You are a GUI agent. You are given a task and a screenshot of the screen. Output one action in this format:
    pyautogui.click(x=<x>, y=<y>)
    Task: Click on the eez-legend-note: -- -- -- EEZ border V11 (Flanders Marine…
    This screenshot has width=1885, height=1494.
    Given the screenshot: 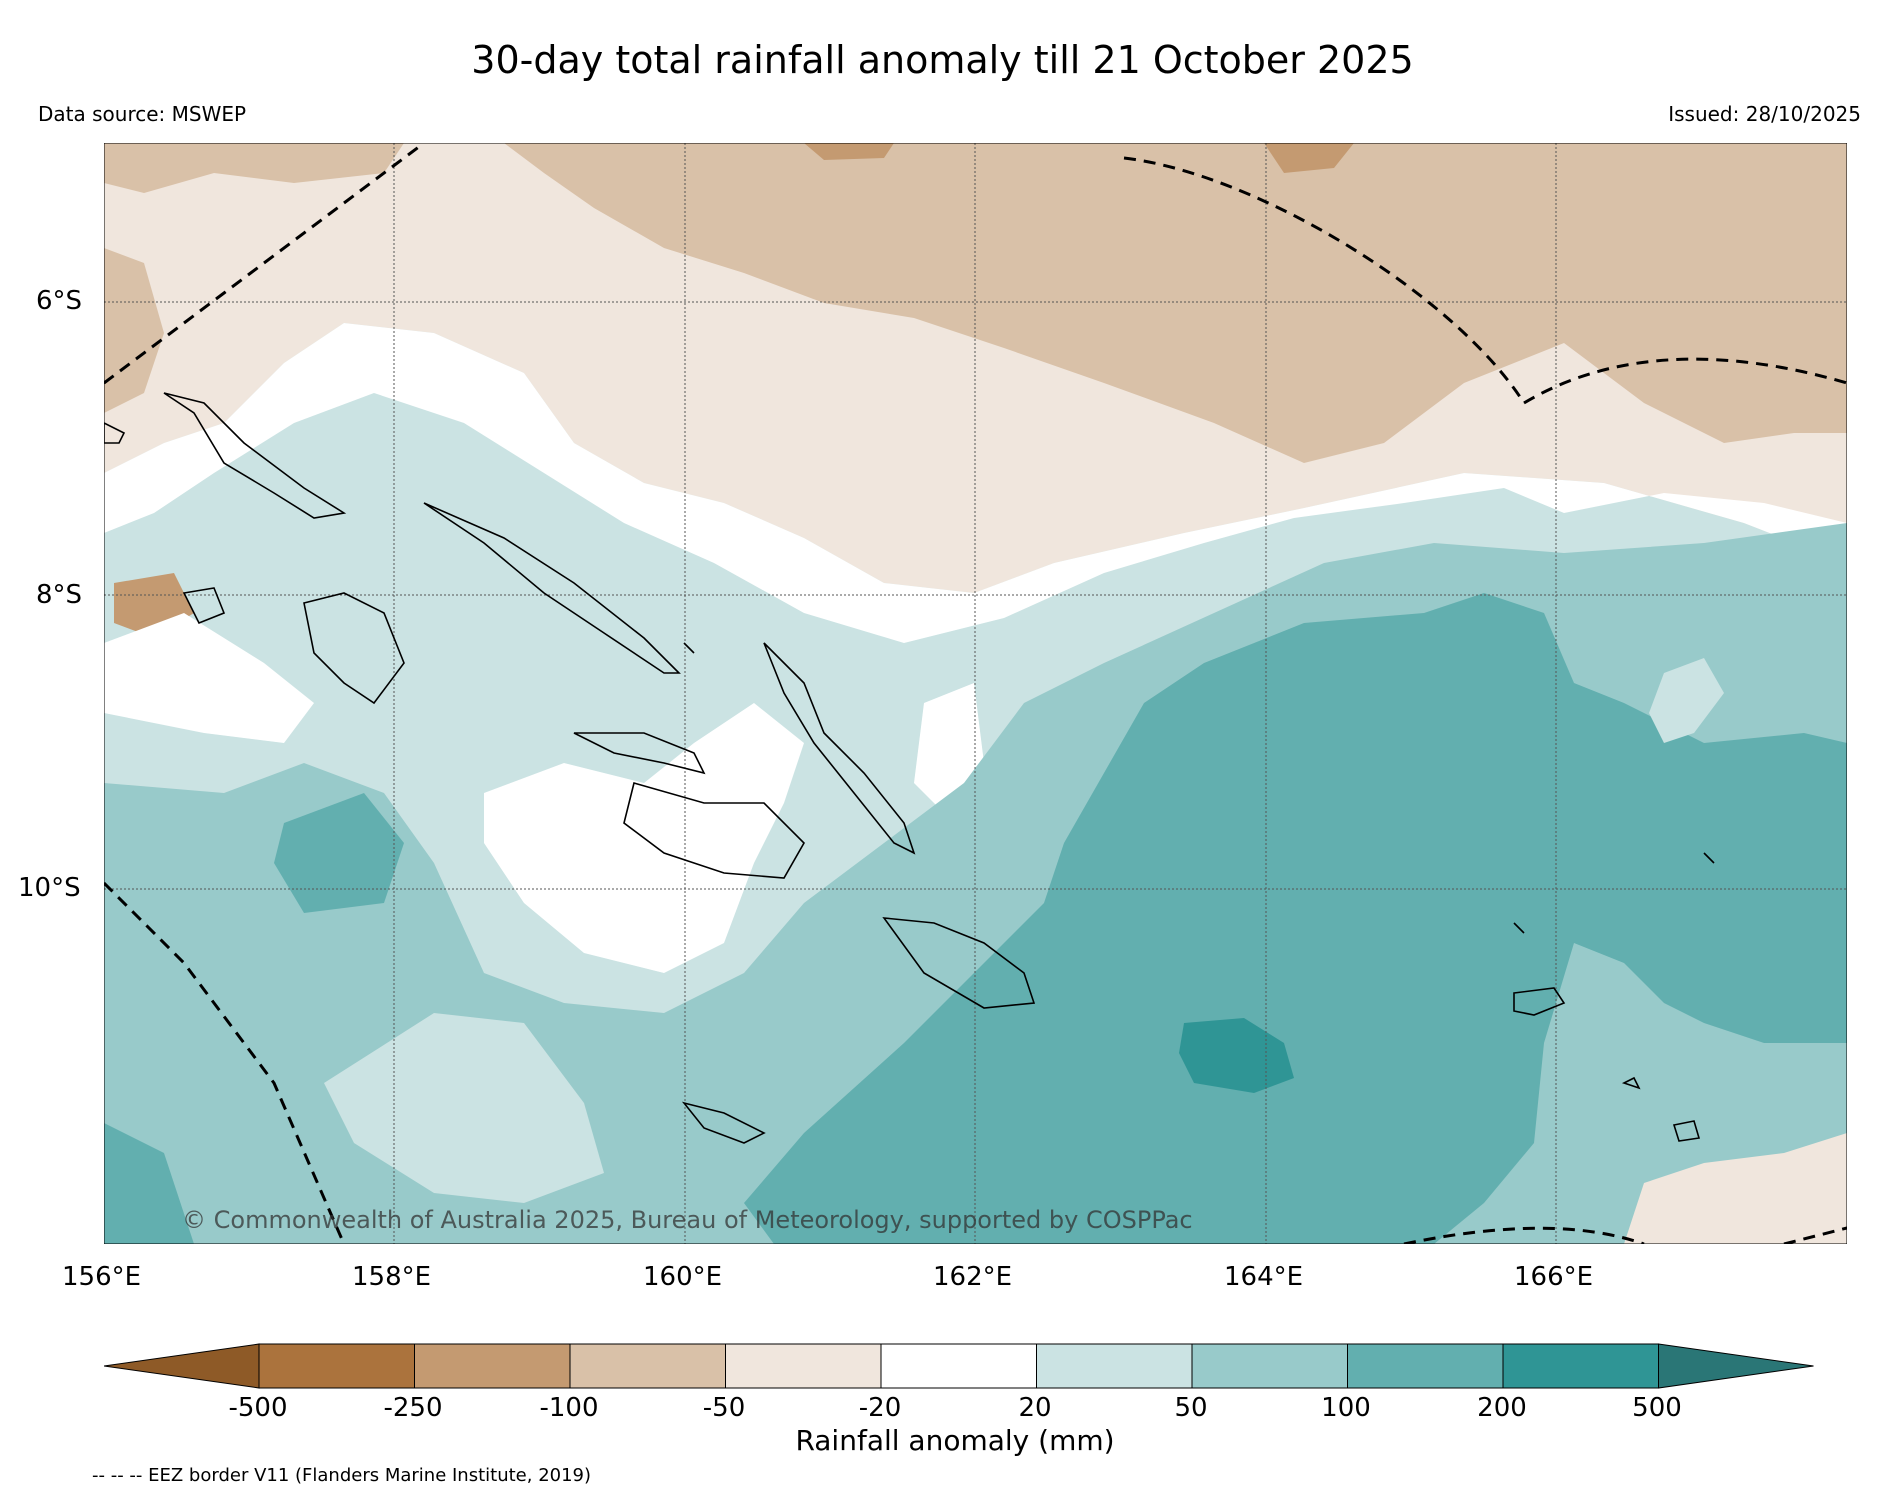 What is the action you would take?
    pyautogui.click(x=342, y=1475)
    